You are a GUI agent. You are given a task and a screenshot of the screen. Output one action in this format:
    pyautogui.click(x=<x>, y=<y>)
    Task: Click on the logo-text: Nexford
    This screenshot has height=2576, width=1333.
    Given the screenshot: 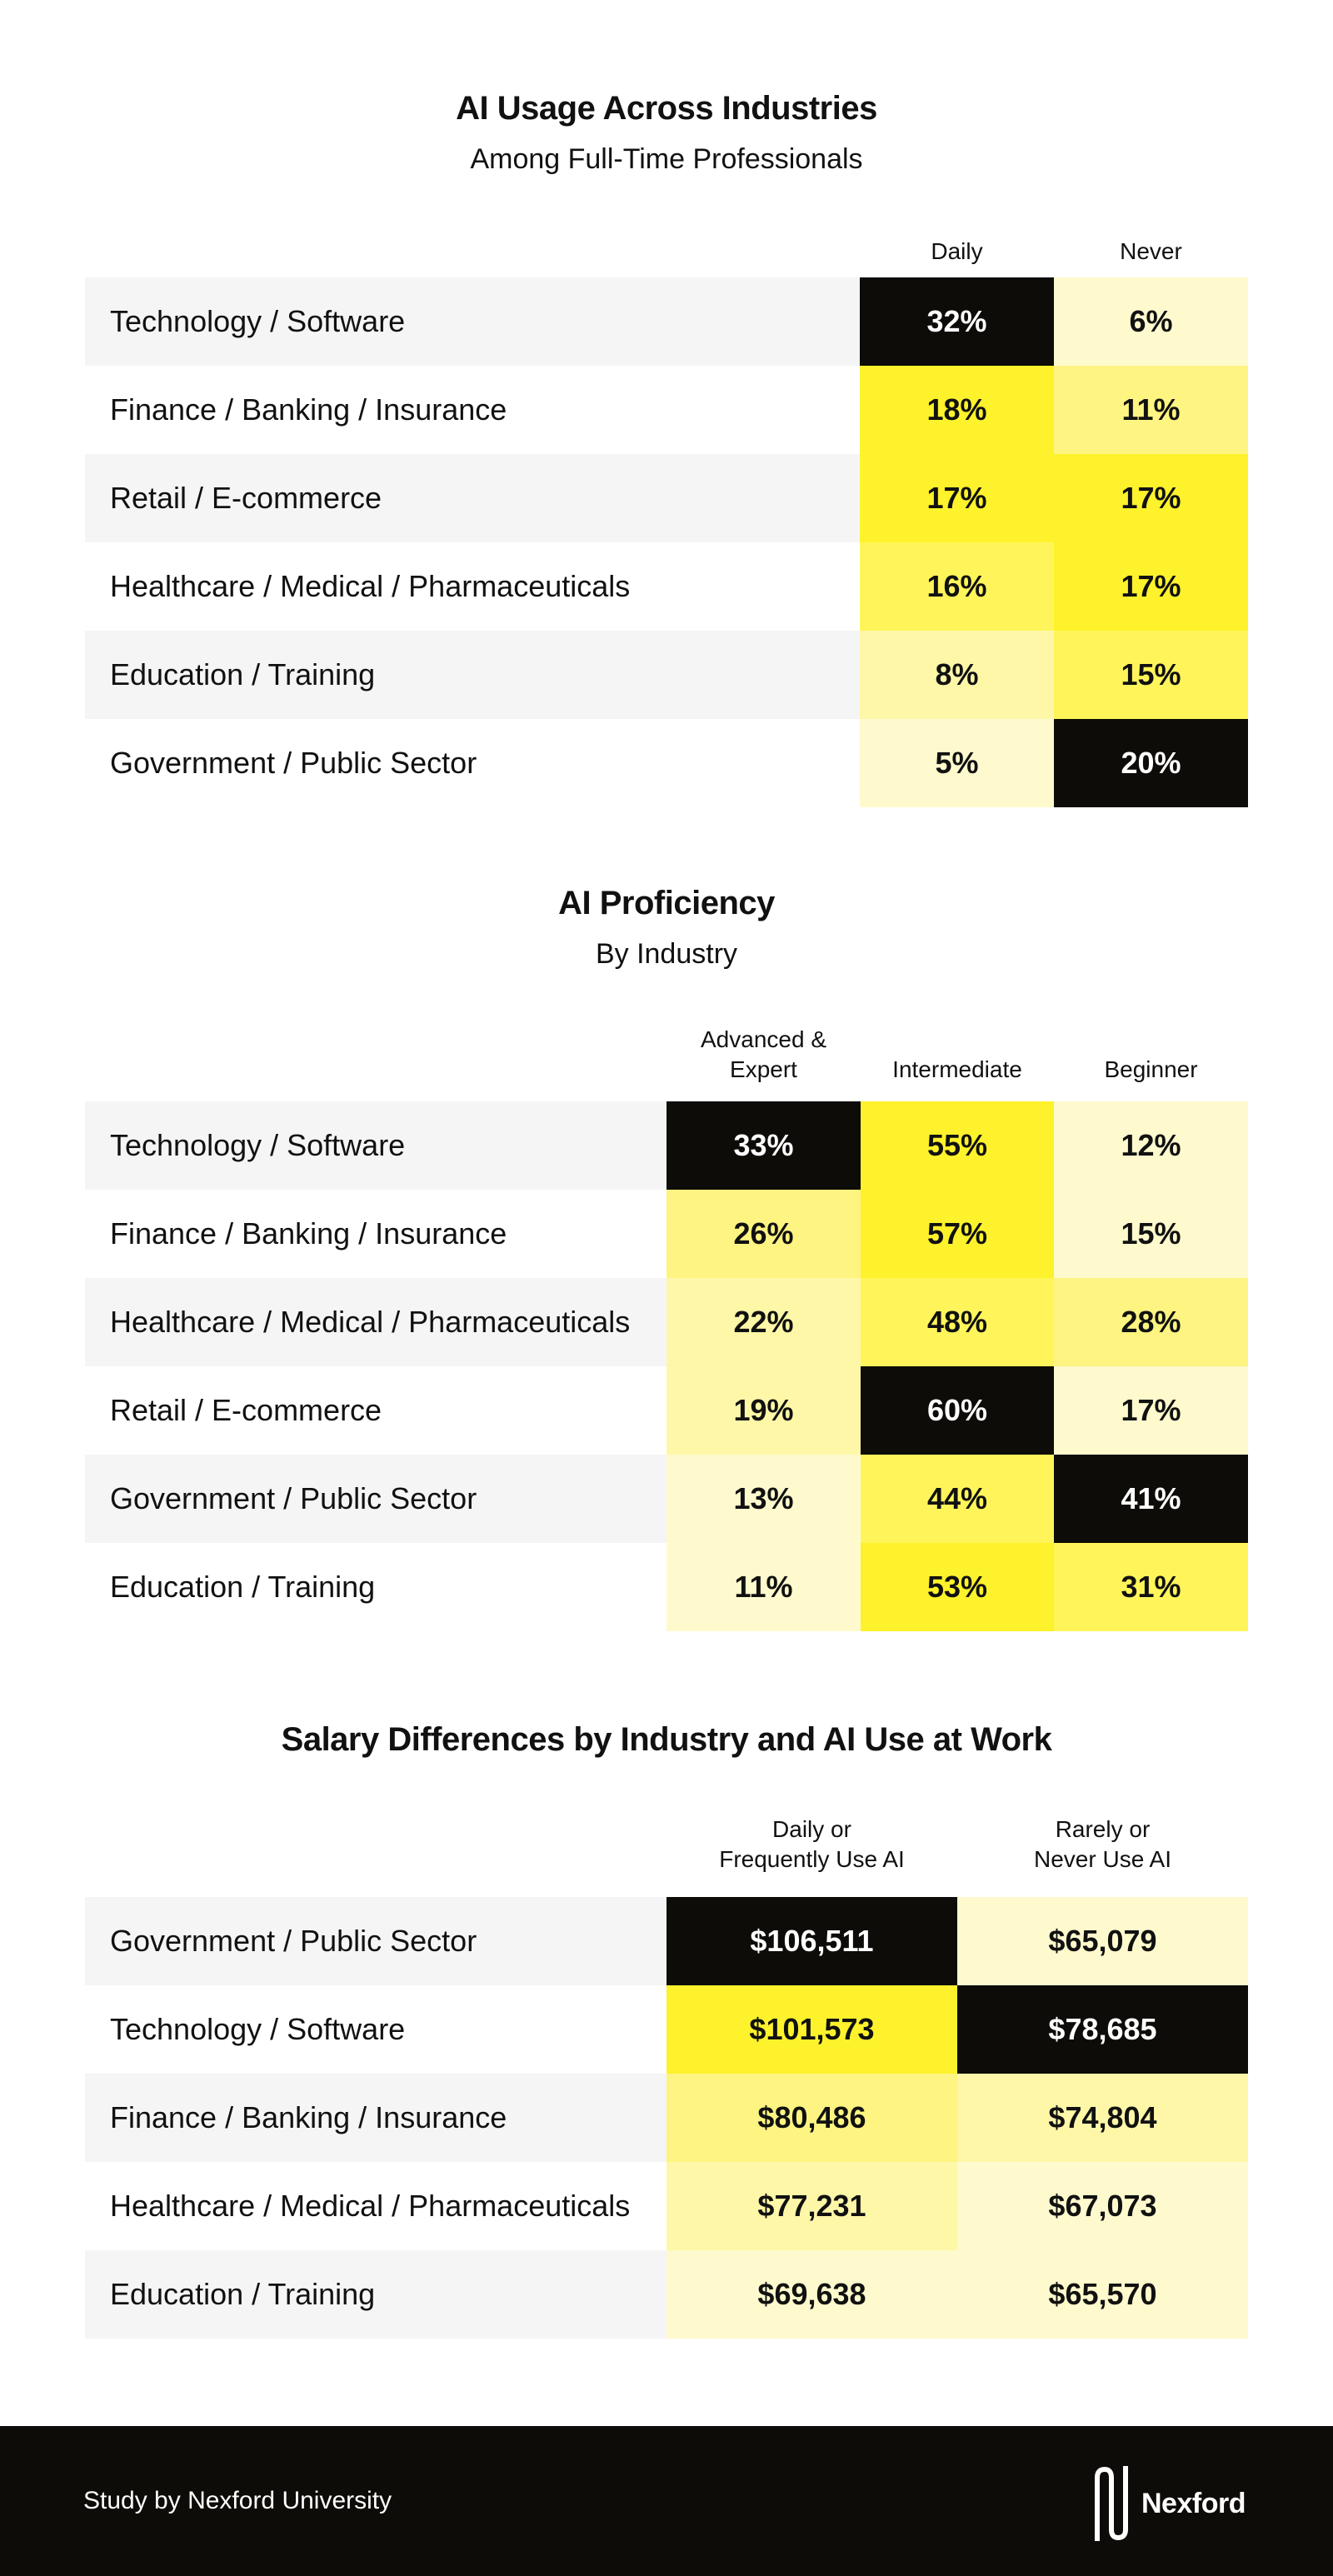 What is the action you would take?
    pyautogui.click(x=1193, y=2503)
    